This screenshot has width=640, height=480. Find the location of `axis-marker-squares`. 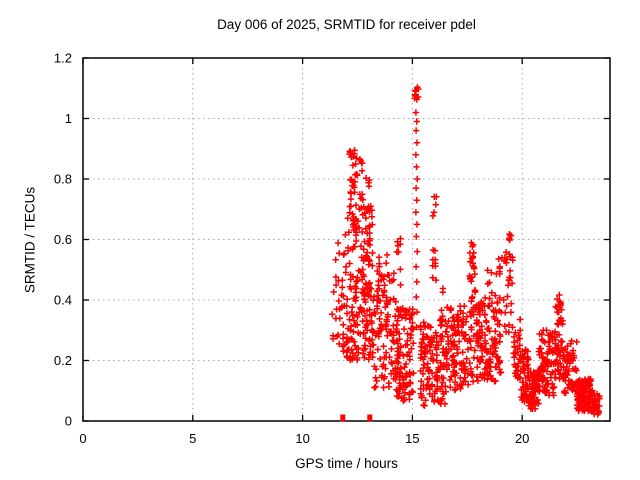

axis-marker-squares is located at coordinates (356, 418).